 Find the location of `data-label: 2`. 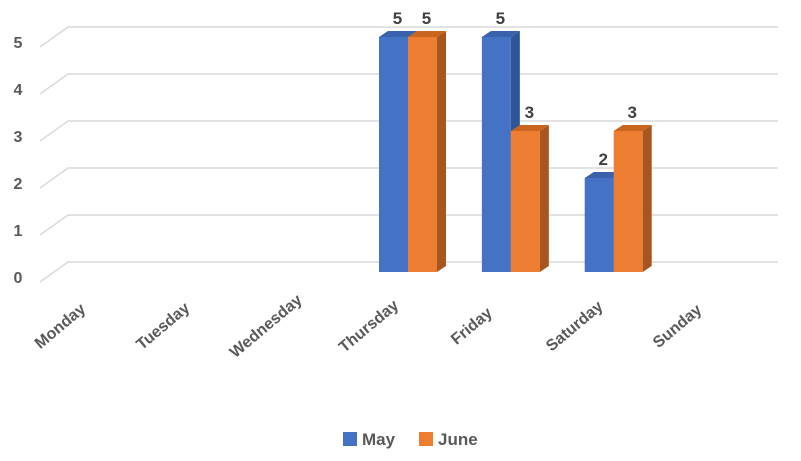

data-label: 2 is located at coordinates (602, 159).